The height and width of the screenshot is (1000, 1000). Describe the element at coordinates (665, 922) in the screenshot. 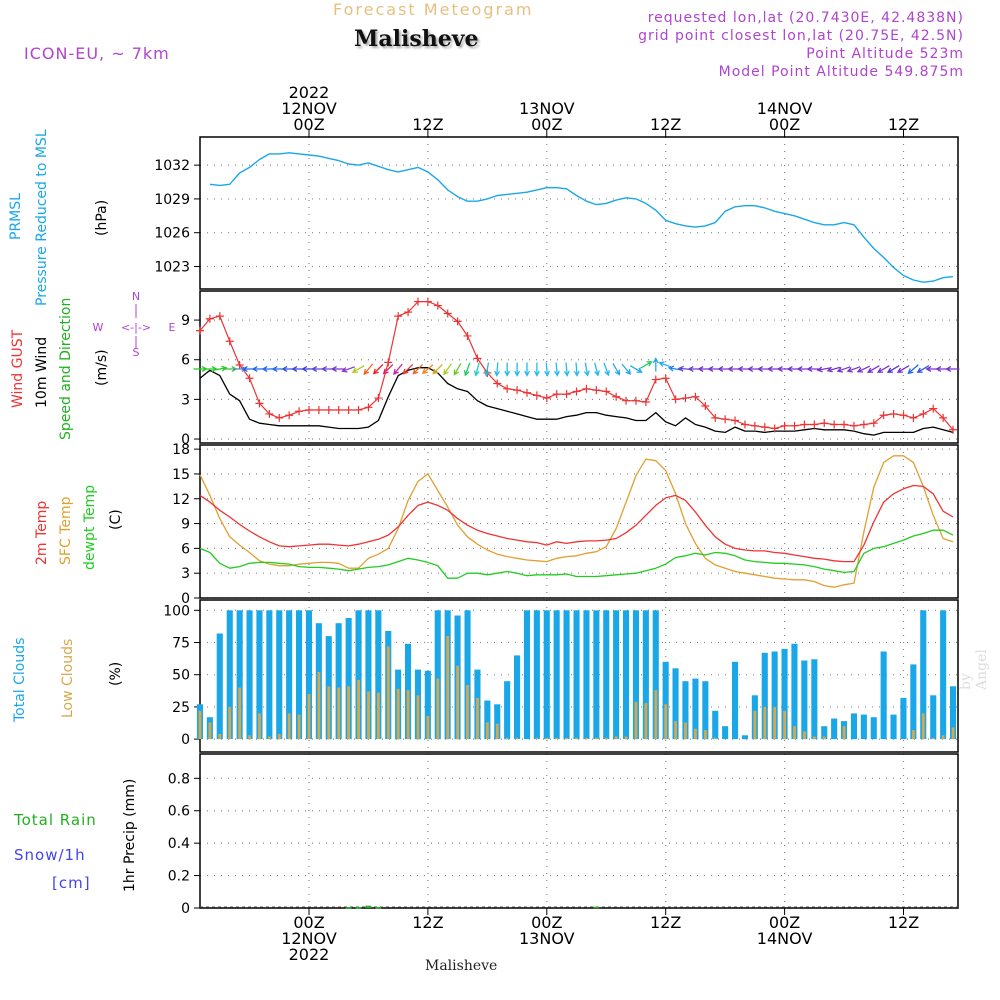

I see `bottom-time-label: 12Z` at that location.